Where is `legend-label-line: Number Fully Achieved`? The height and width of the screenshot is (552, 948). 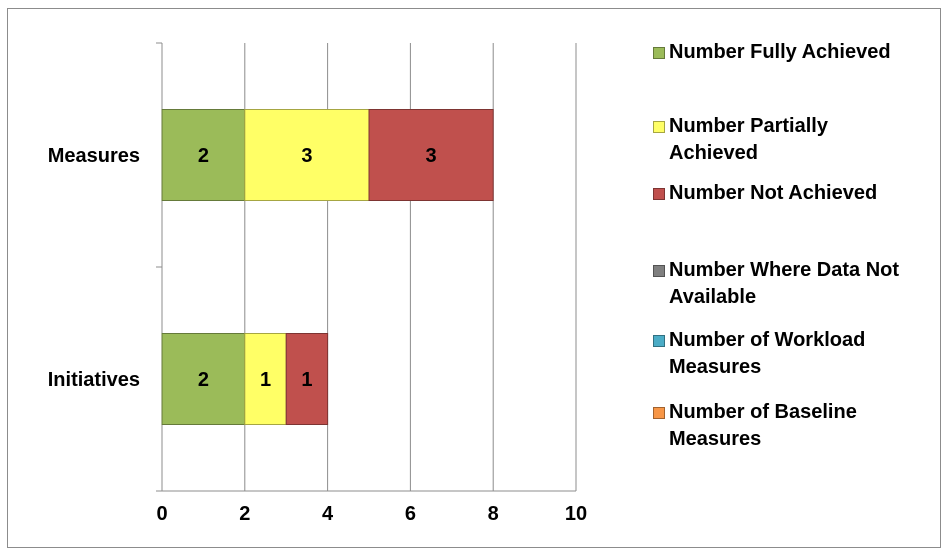
legend-label-line: Number Fully Achieved is located at coordinates (780, 52).